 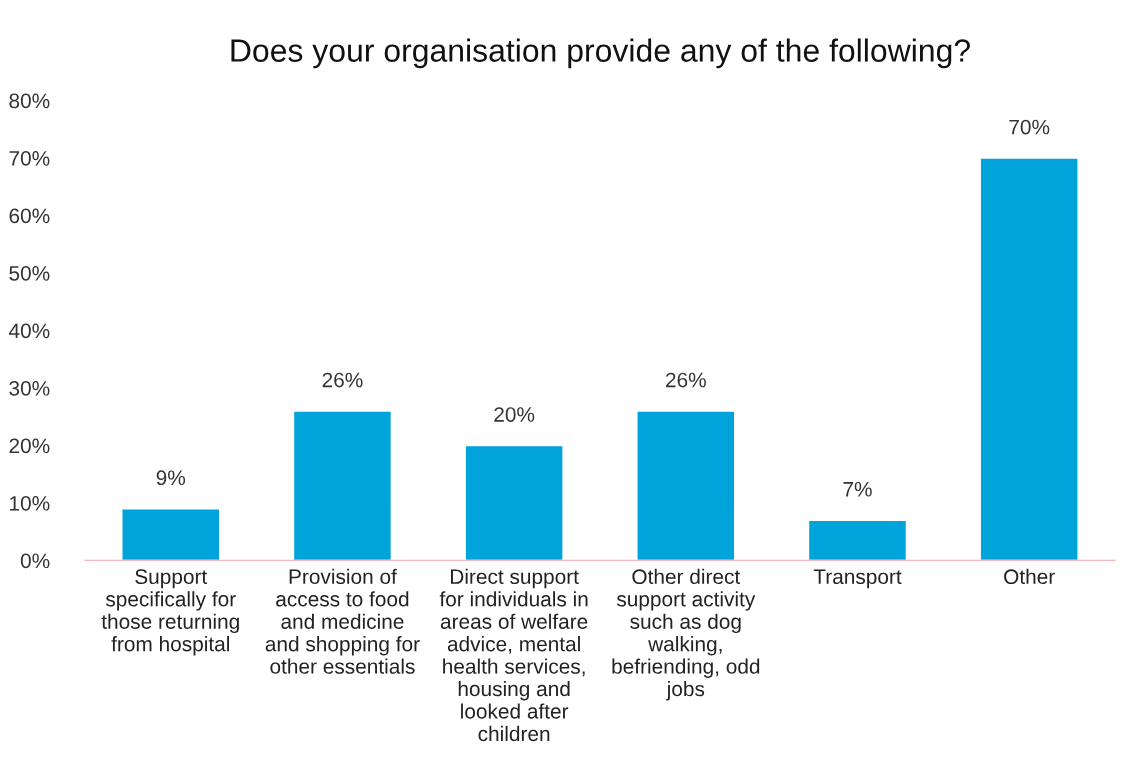 What do you see at coordinates (514, 414) in the screenshot?
I see `data-label: 20%` at bounding box center [514, 414].